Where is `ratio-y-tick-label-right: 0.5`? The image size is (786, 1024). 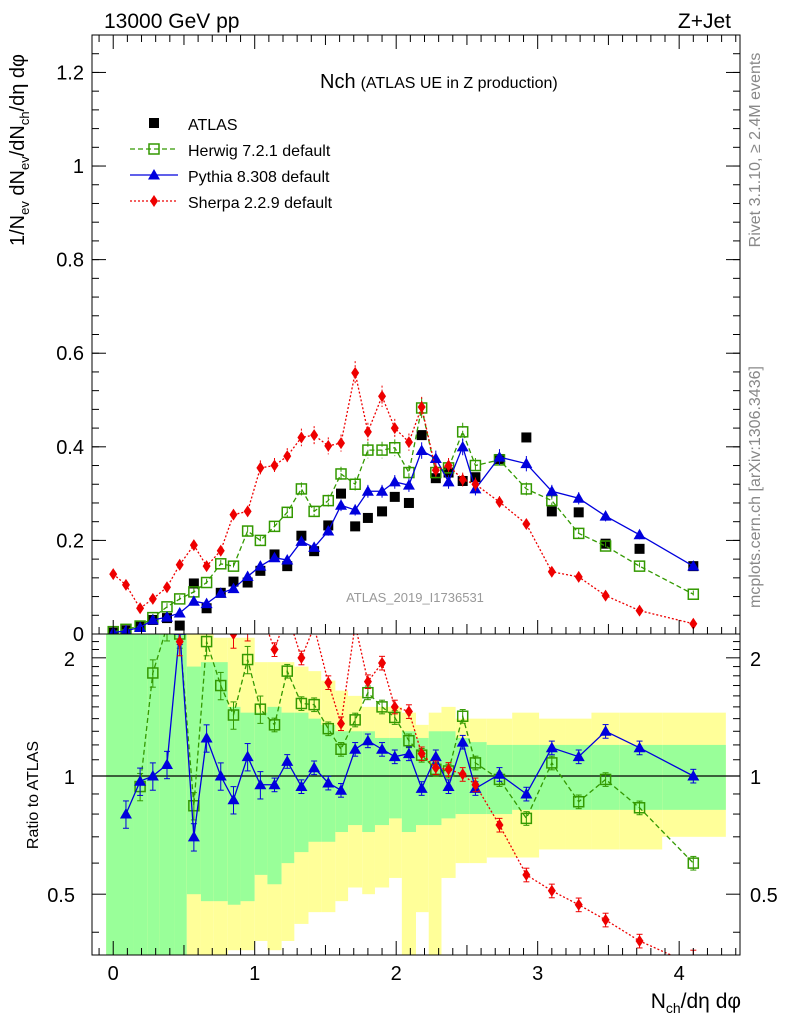
ratio-y-tick-label-right: 0.5 is located at coordinates (764, 896).